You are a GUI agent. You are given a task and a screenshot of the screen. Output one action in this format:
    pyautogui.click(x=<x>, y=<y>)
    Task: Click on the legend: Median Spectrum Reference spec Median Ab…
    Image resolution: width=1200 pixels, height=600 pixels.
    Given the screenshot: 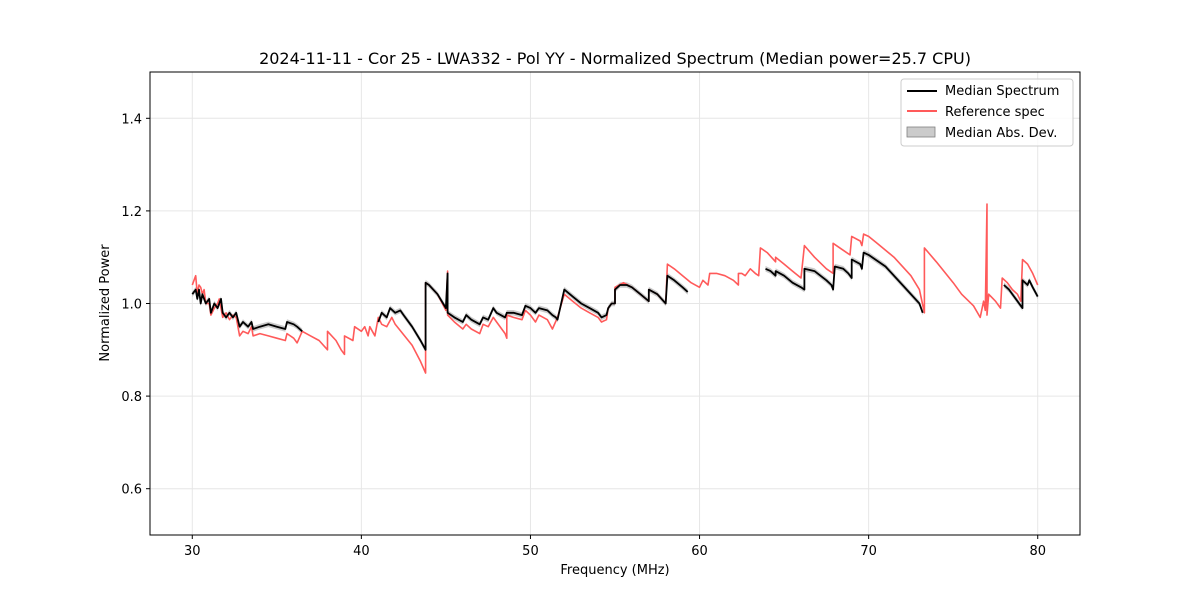 What is the action you would take?
    pyautogui.click(x=987, y=112)
    